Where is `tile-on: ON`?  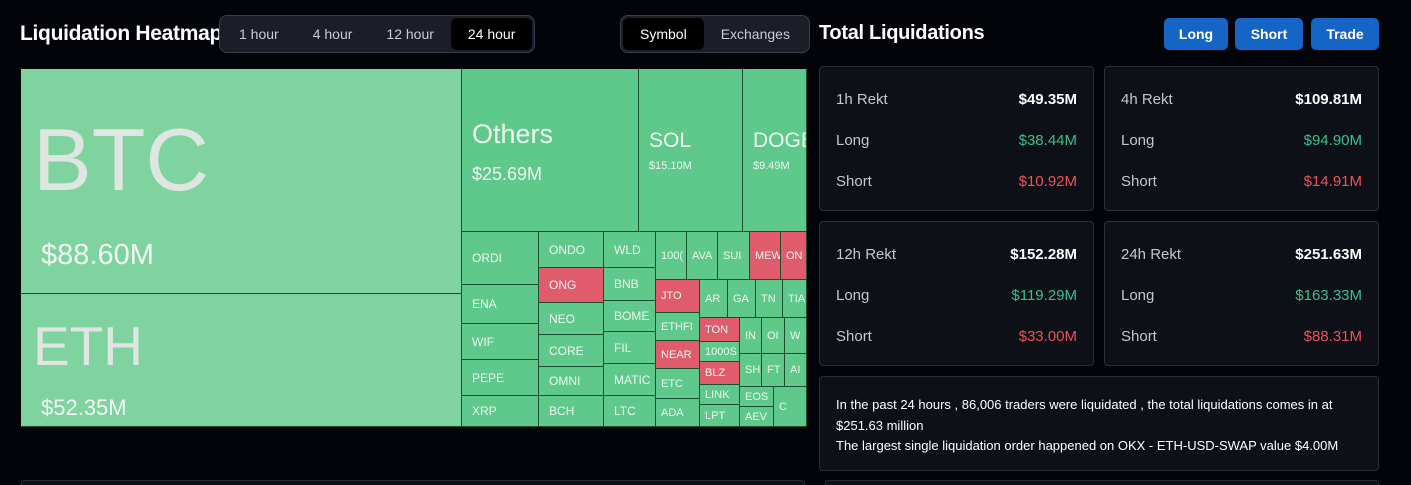 tile-on: ON is located at coordinates (794, 256).